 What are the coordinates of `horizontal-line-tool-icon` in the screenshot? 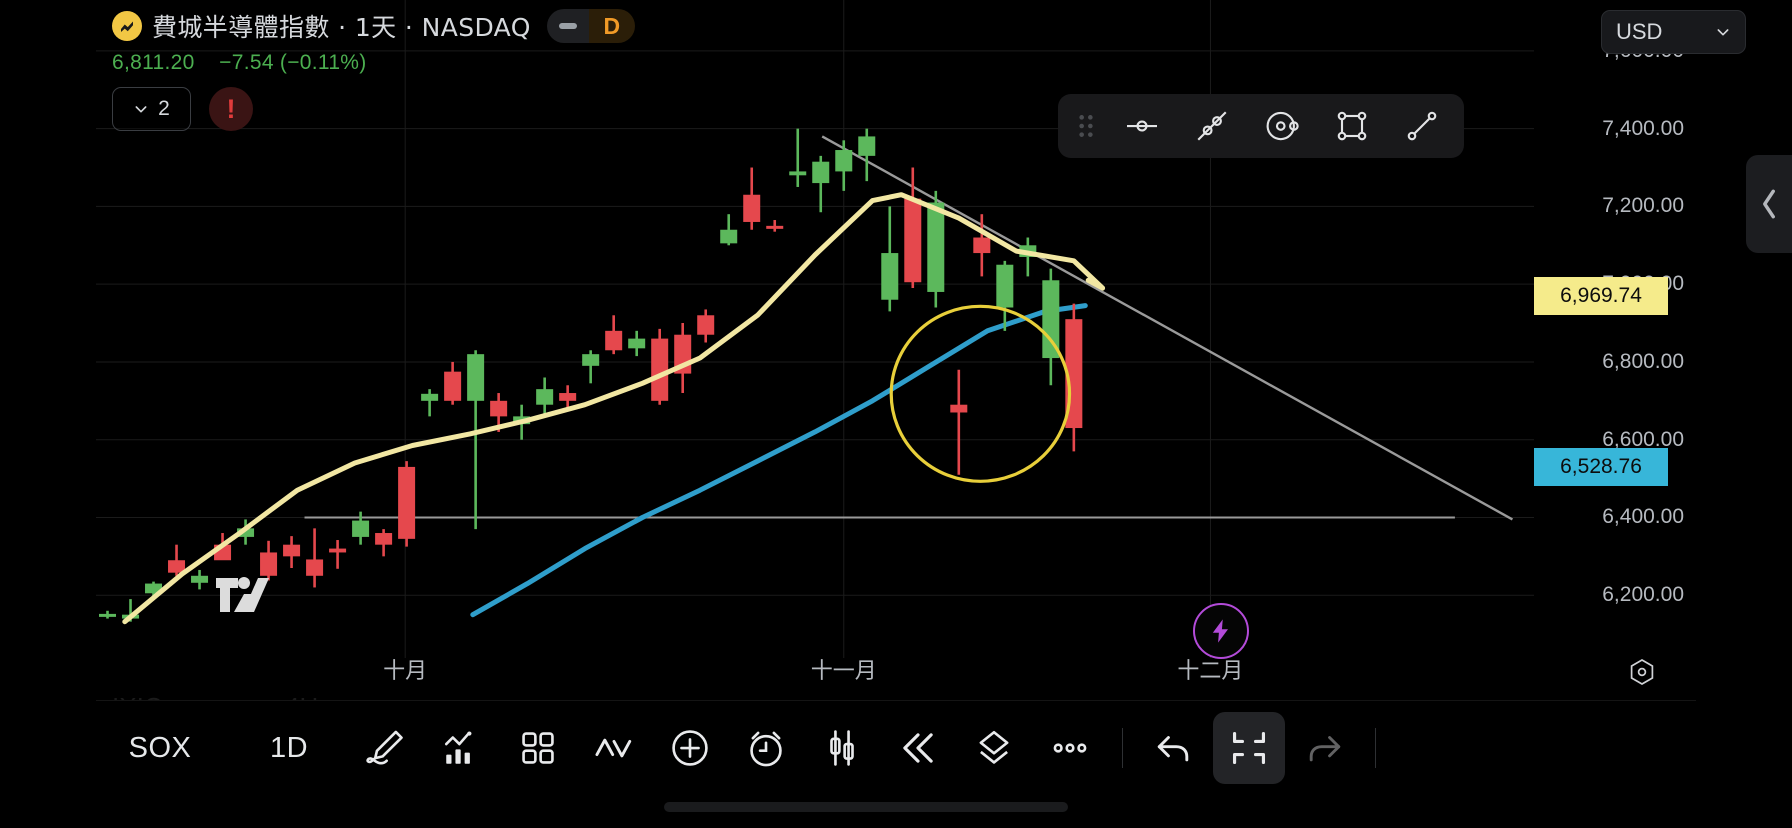 It's located at (1142, 126).